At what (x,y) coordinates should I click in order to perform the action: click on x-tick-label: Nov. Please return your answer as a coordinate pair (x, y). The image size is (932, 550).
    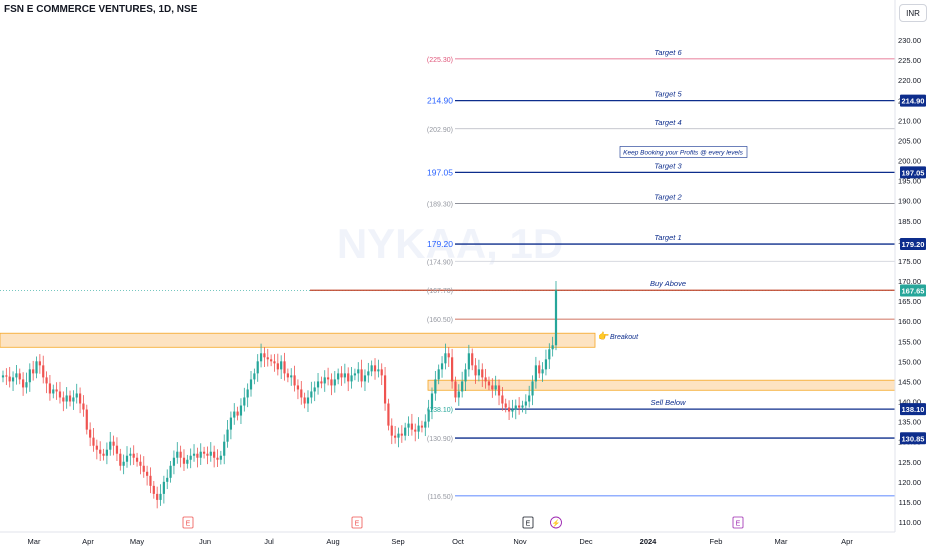
    Looking at the image, I should click on (520, 541).